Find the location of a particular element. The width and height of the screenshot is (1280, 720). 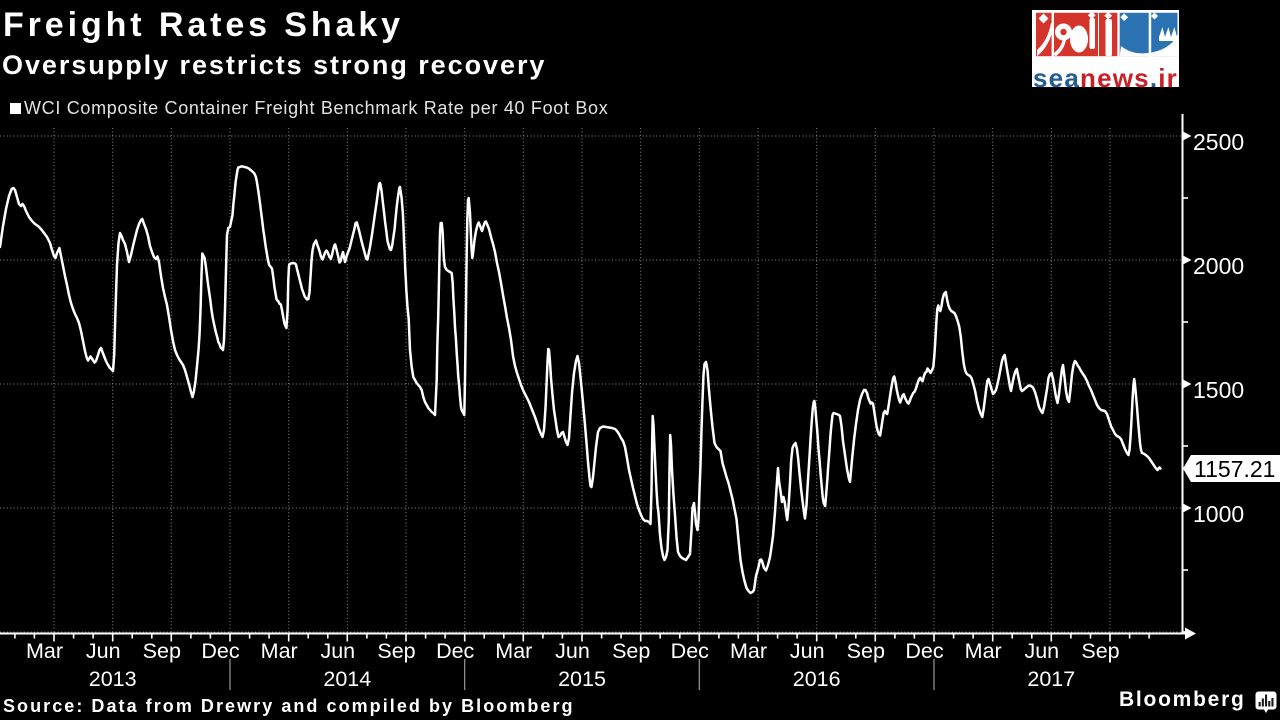

svg-text: 2013 is located at coordinates (113, 679).